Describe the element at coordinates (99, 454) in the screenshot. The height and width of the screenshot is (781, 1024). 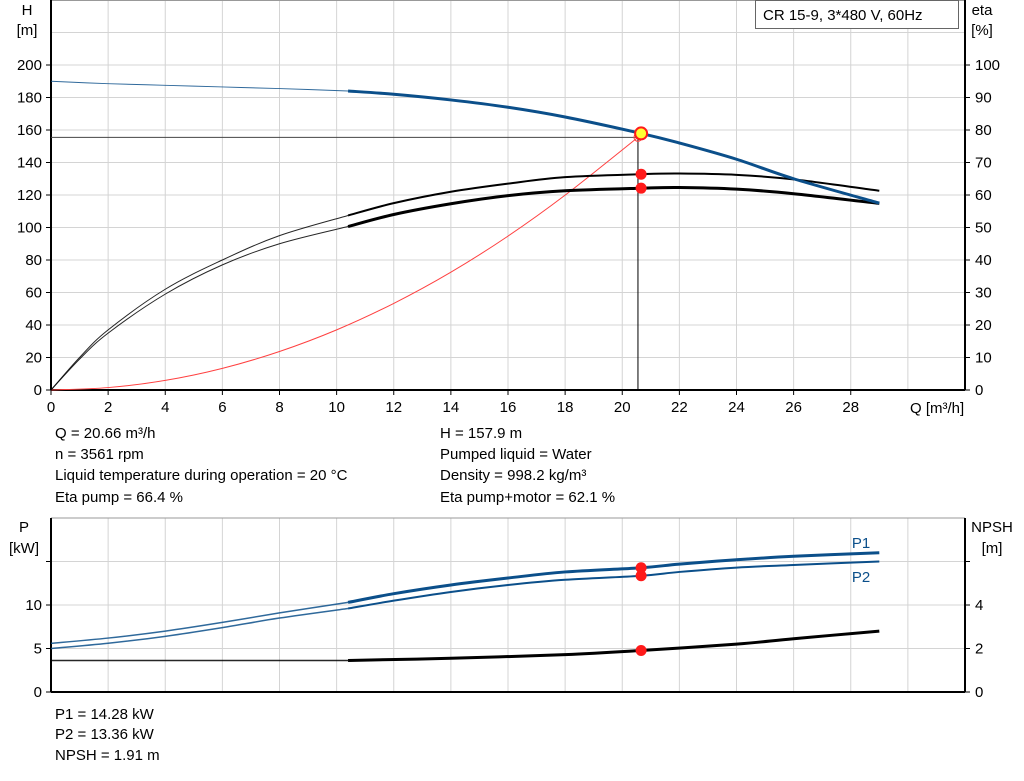
I see `info-speed: n = 3561 rpm` at that location.